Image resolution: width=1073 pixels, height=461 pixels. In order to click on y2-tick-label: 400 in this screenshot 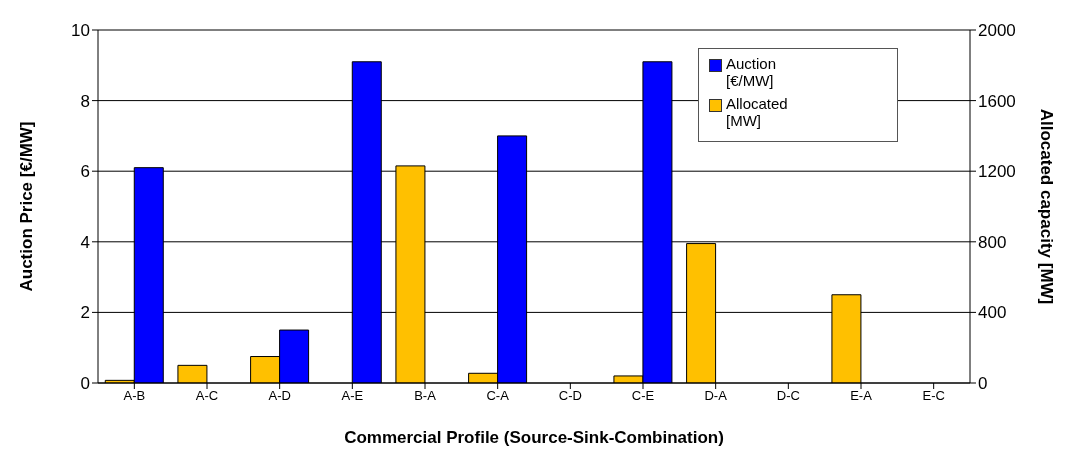, I will do `click(992, 313)`.